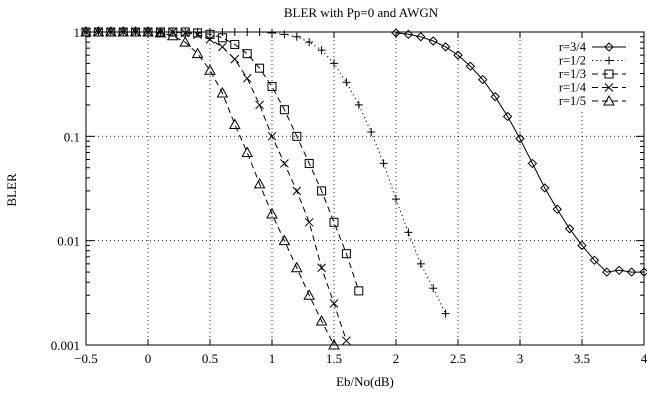  Describe the element at coordinates (361, 12) in the screenshot. I see `chart-title: BLER with Pp=0 and AWGN` at that location.